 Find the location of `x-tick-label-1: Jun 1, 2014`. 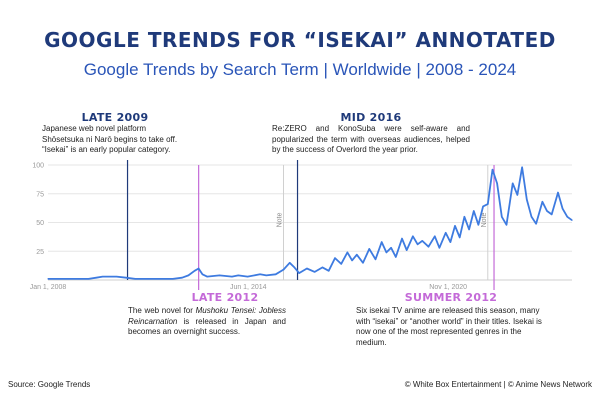

x-tick-label-1: Jun 1, 2014 is located at coordinates (248, 287).